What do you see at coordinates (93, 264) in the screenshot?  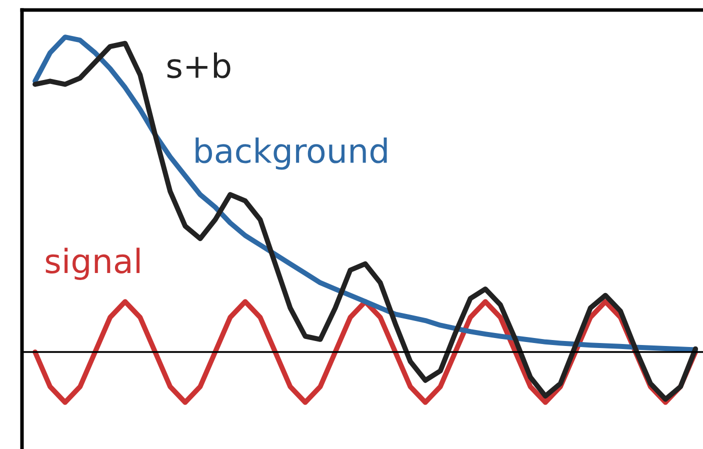 I see `series-label: signal` at bounding box center [93, 264].